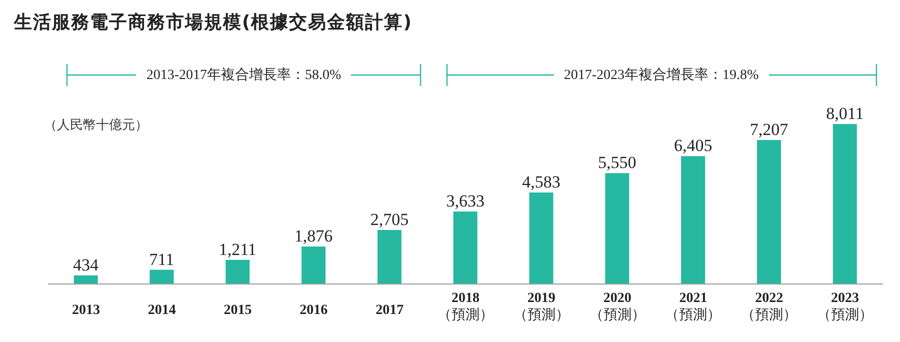  What do you see at coordinates (769, 307) in the screenshot?
I see `x-tick-label: 2022 （預測）` at bounding box center [769, 307].